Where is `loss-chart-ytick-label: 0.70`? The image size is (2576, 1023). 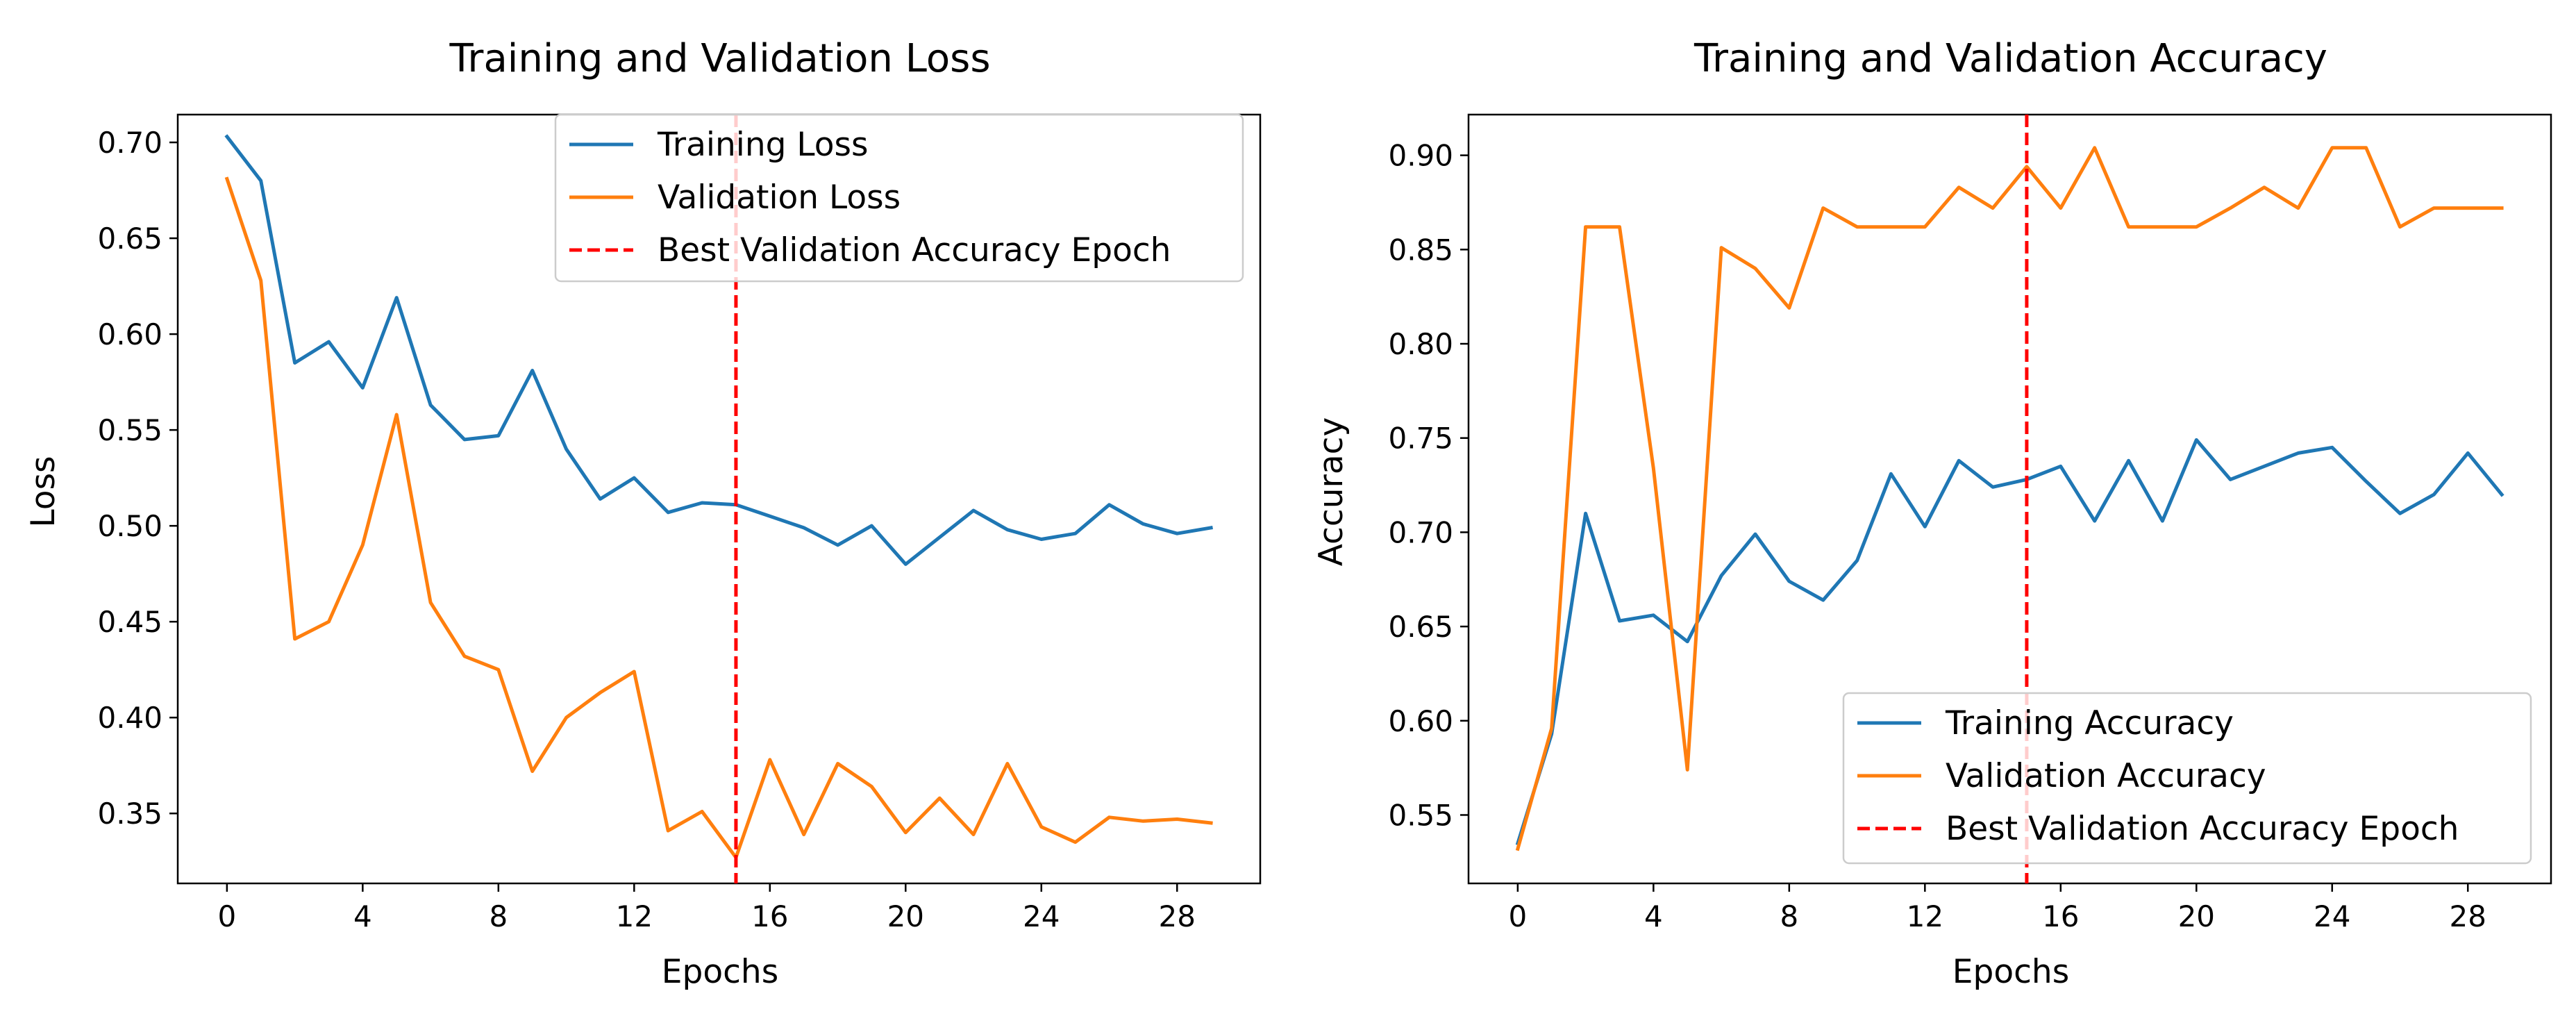
loss-chart-ytick-label: 0.70 is located at coordinates (129, 143).